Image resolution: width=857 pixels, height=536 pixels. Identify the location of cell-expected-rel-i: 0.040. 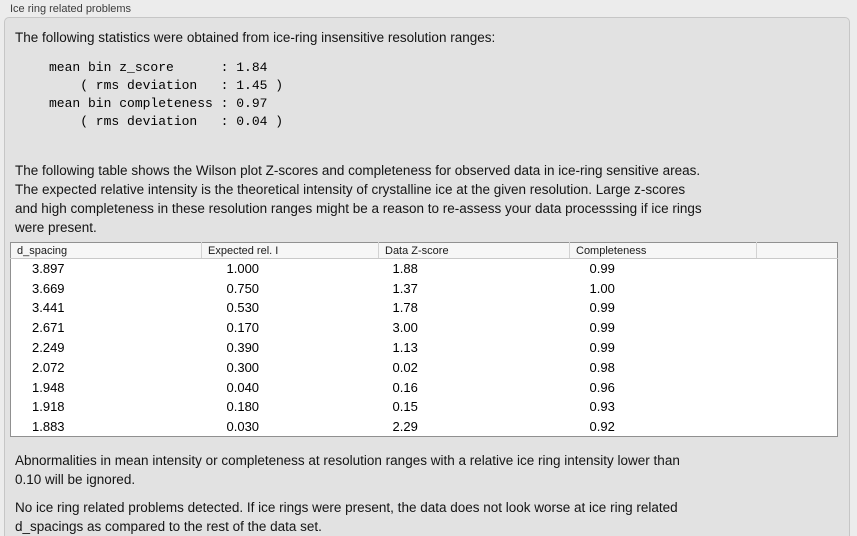
(243, 387).